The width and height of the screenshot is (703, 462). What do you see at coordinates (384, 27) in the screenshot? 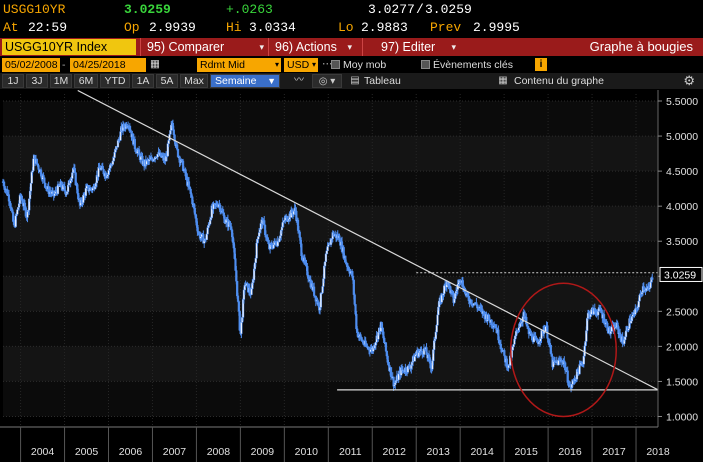
I see `low-value: 2.9883` at bounding box center [384, 27].